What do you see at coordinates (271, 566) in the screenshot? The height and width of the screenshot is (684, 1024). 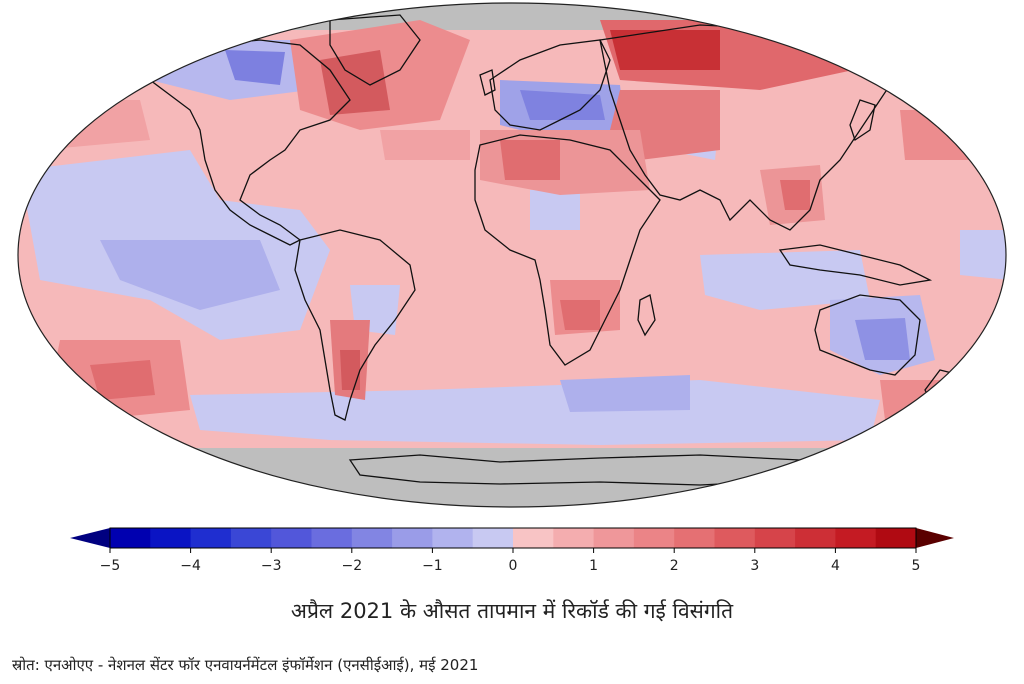 I see `colorbar-tick-label: −3` at bounding box center [271, 566].